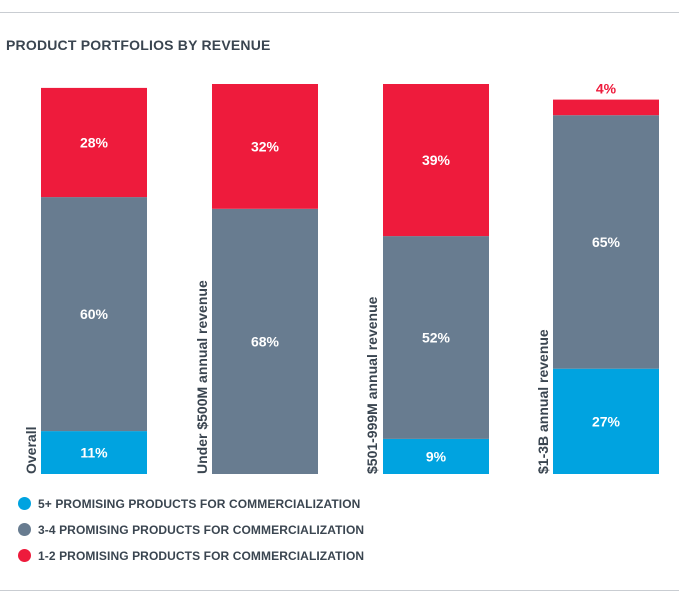 This screenshot has height=605, width=679. I want to click on bar-value-label-3-4-2: 68%, so click(265, 341).